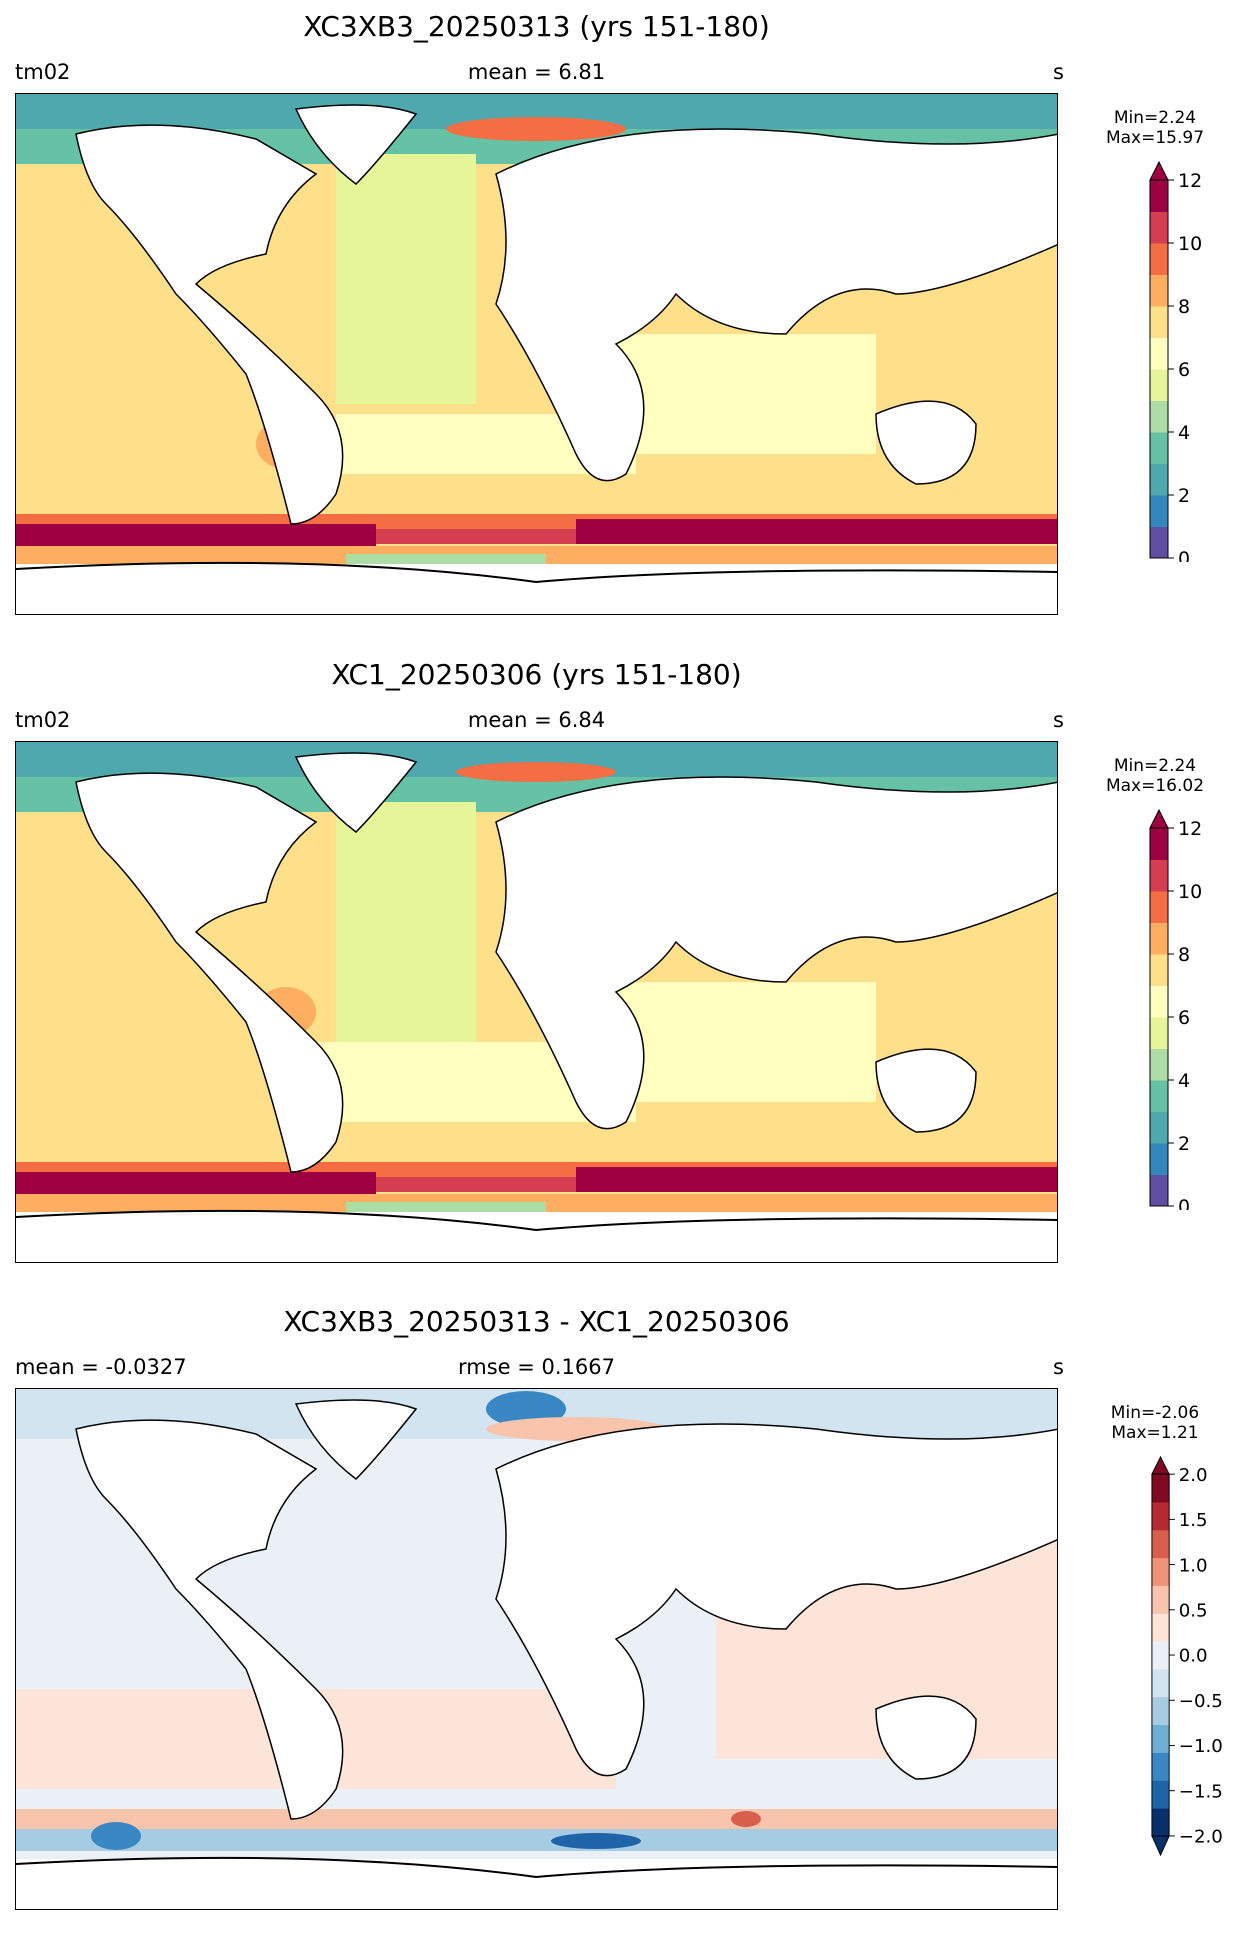 This screenshot has height=1940, width=1257. Describe the element at coordinates (536, 72) in the screenshot. I see `panel-1-center-label: mean = 6.81` at that location.